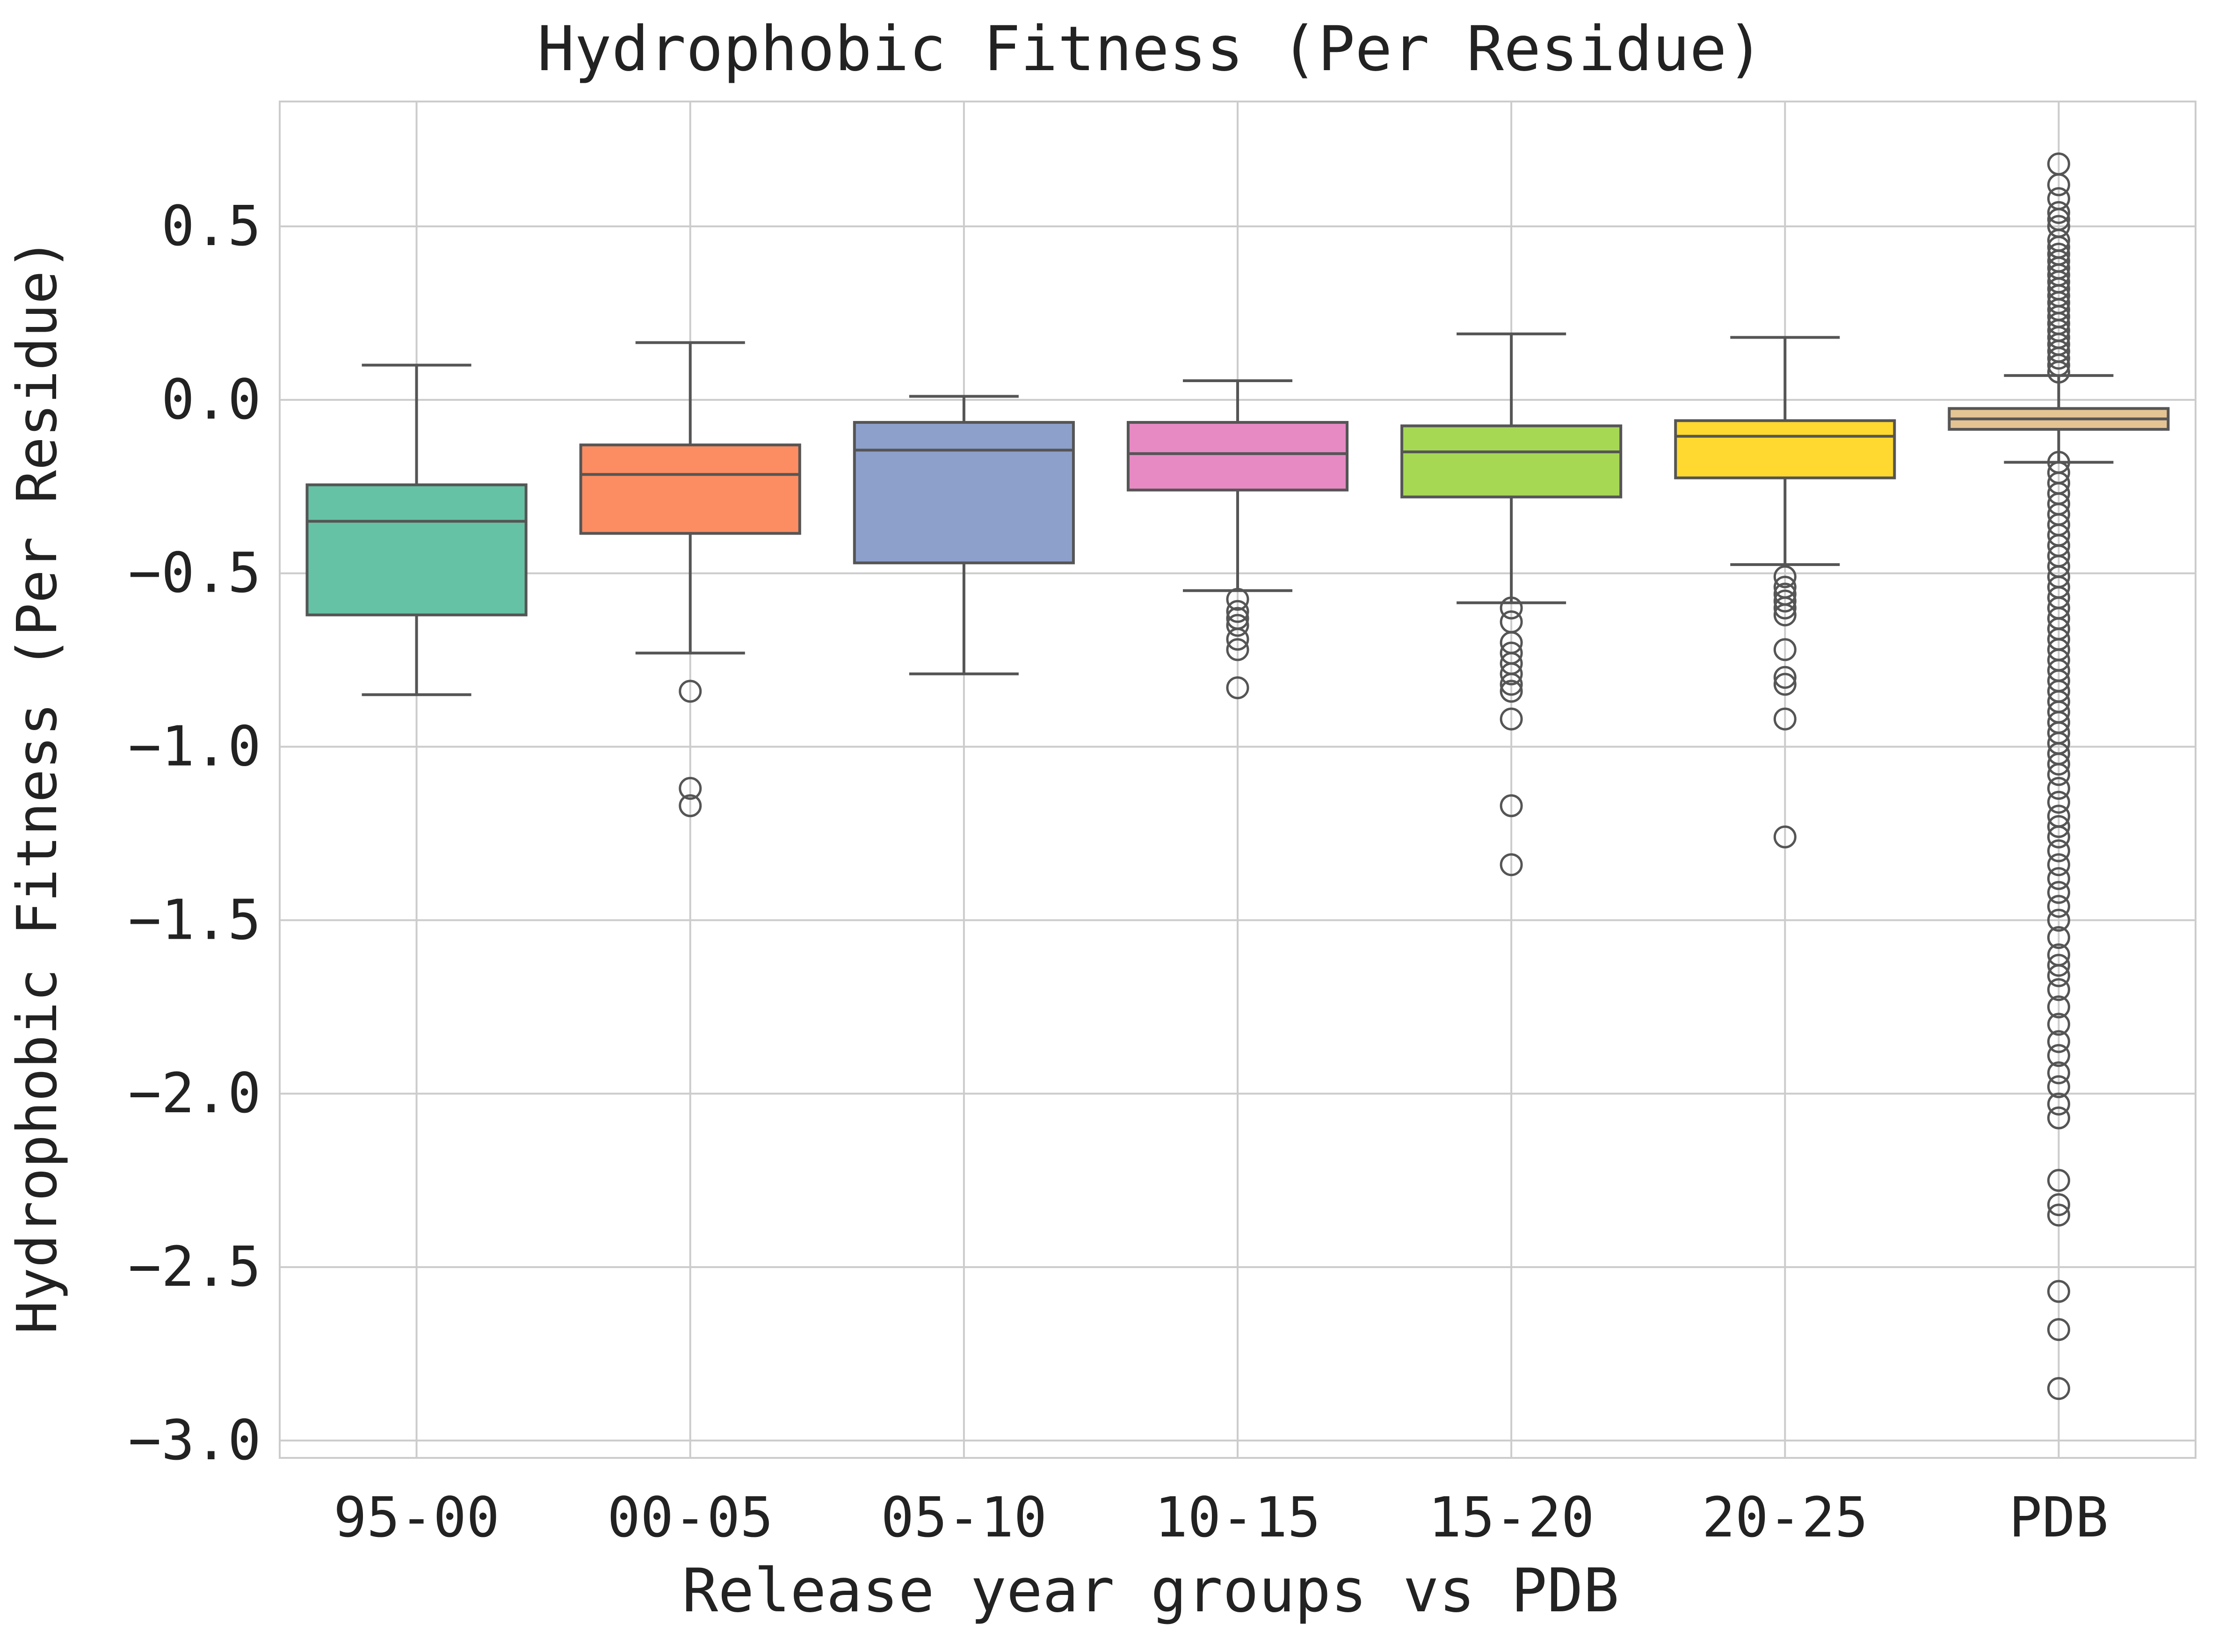 The image size is (2218, 1652). Describe the element at coordinates (964, 1517) in the screenshot. I see `x-tick-label: 05-10` at that location.